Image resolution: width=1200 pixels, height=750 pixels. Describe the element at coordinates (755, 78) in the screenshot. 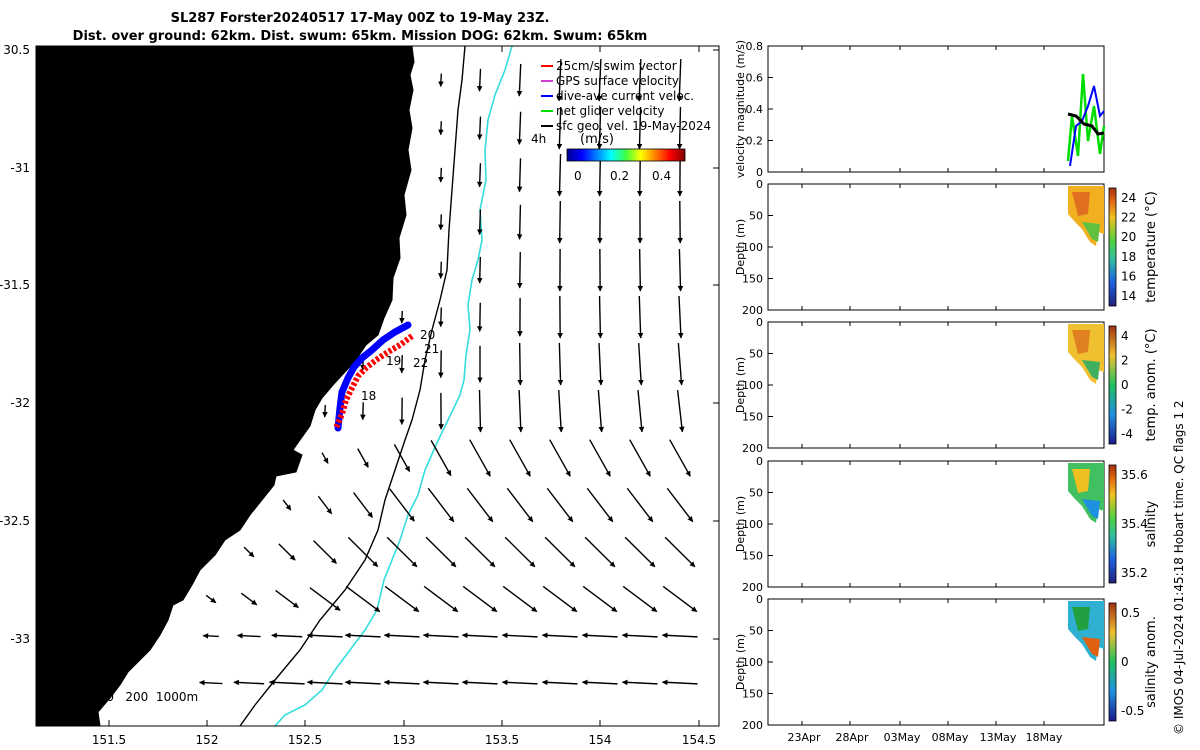

I see `panel-ytick-label: 0.6` at that location.